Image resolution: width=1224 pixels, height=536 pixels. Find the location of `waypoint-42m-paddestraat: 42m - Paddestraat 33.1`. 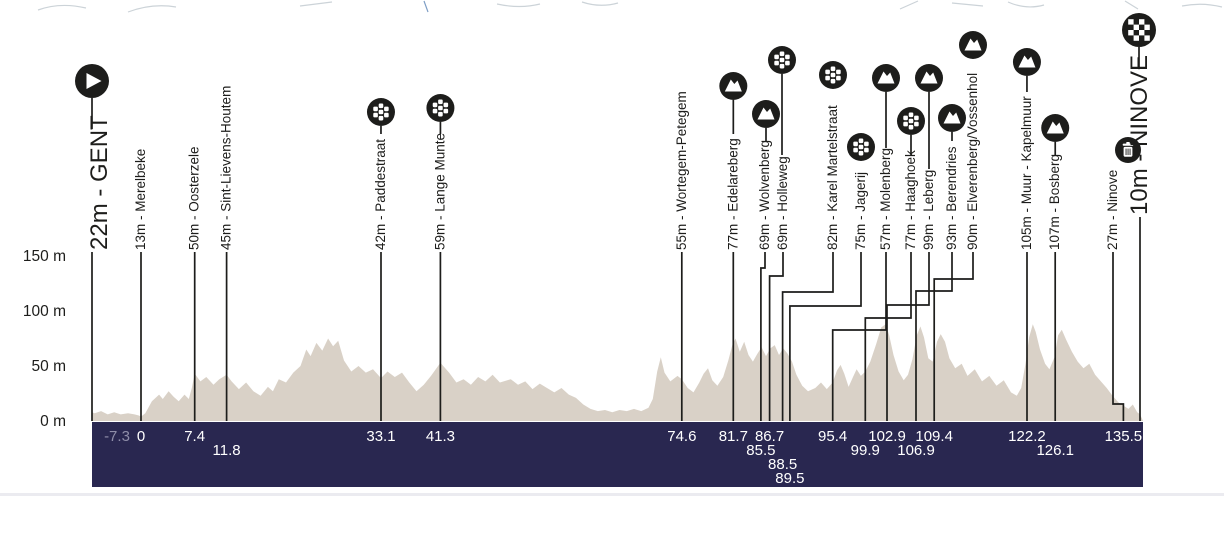

waypoint-42m-paddestraat: 42m - Paddestraat 33.1 is located at coordinates (381, 271).